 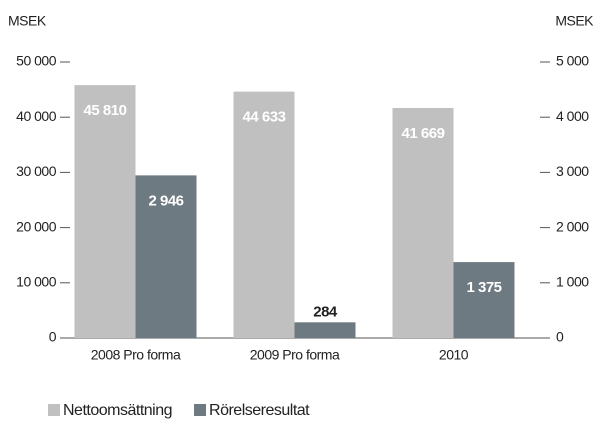 I want to click on y2-tick-label: 0, so click(x=560, y=337).